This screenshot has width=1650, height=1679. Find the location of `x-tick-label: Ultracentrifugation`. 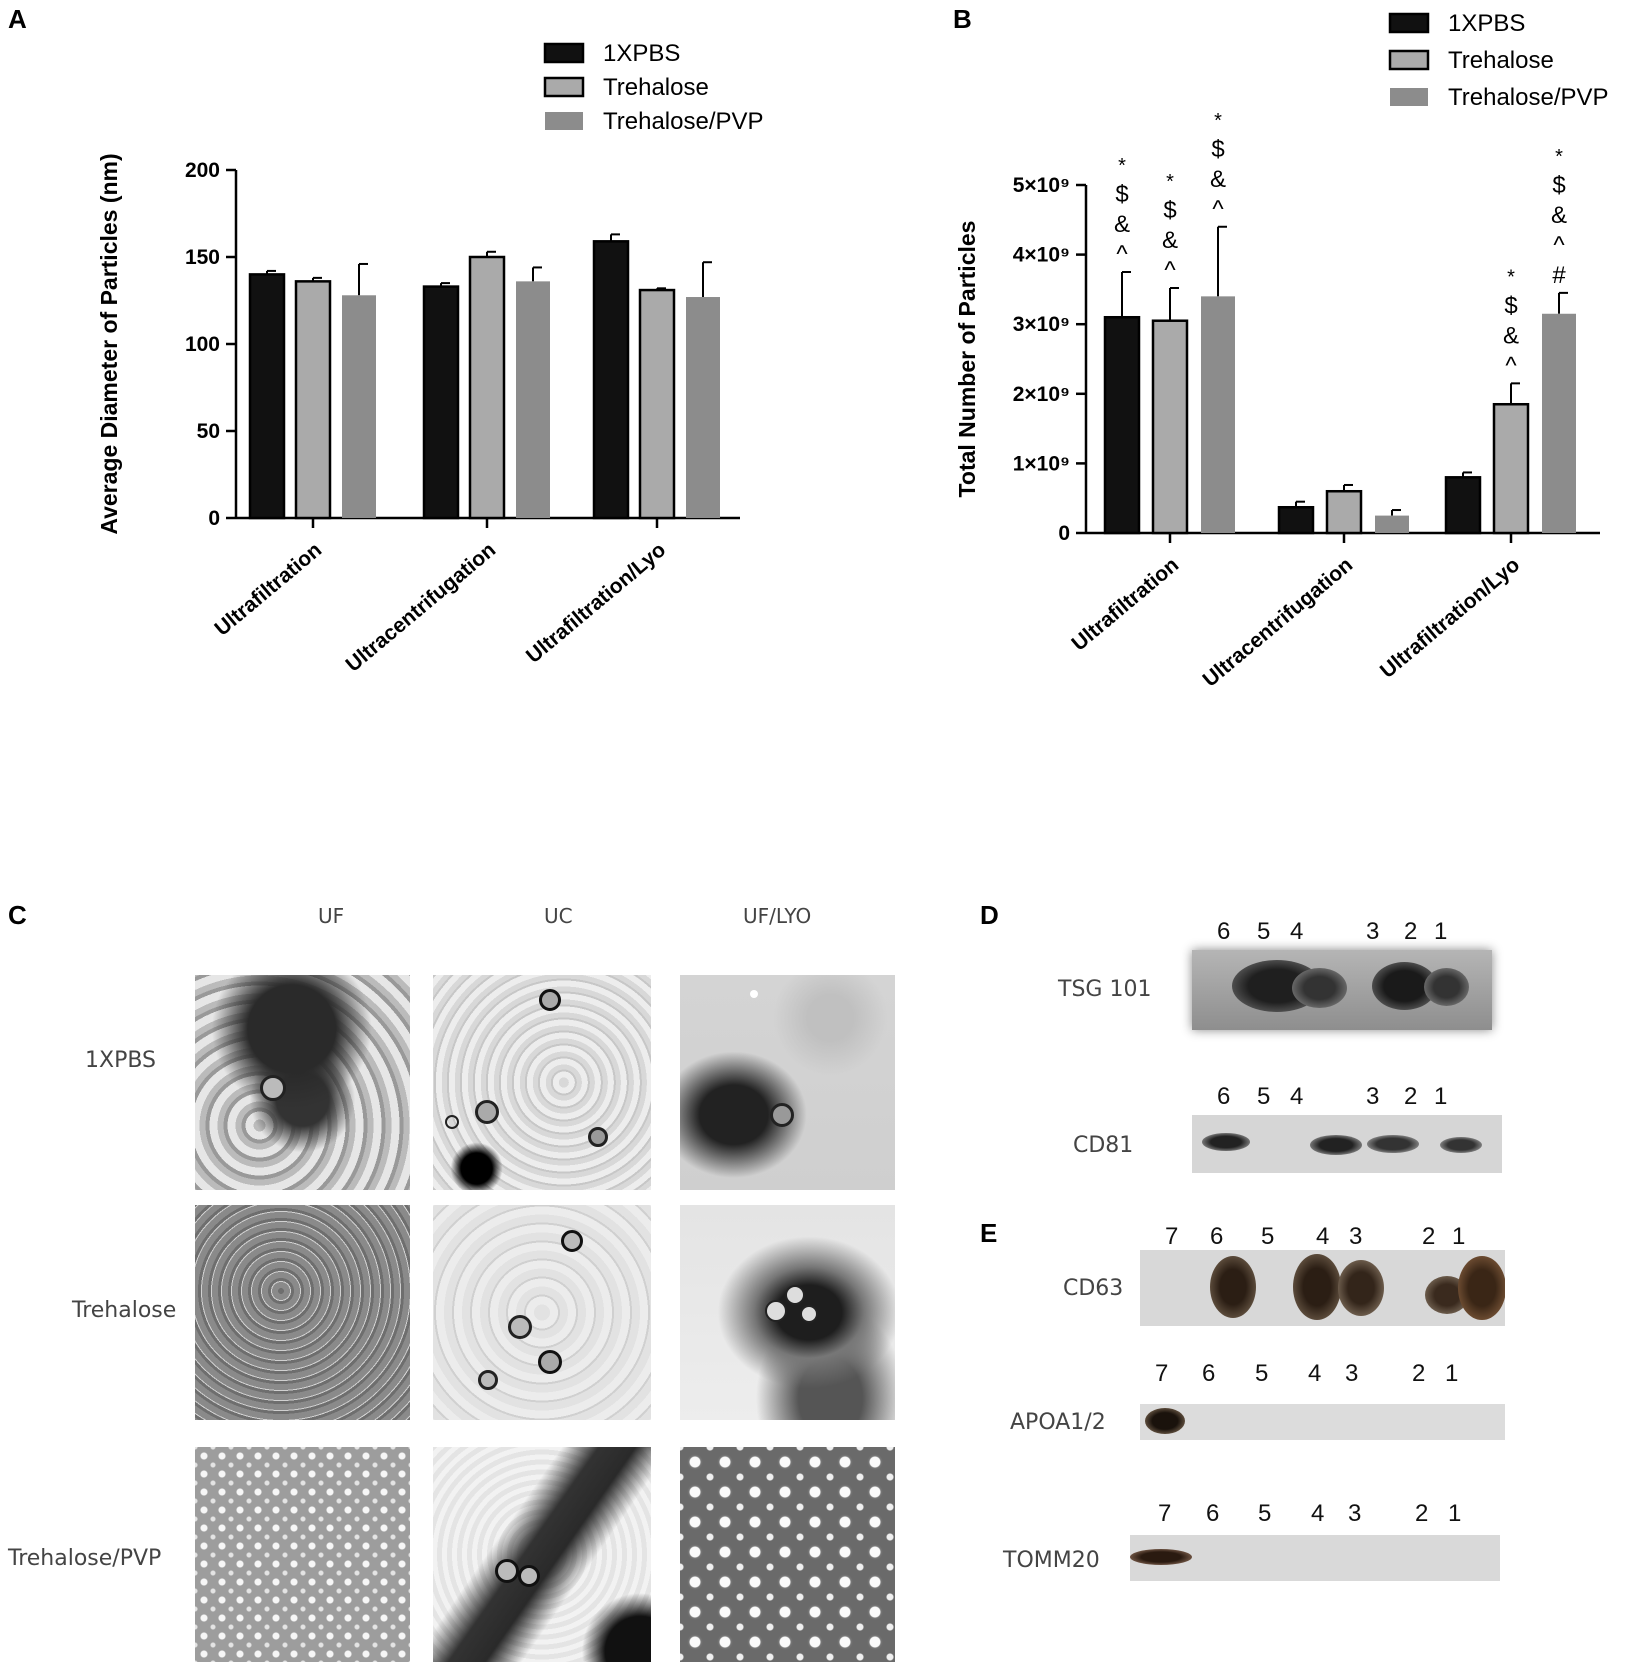

x-tick-label: Ultracentrifugation is located at coordinates (1278, 622).